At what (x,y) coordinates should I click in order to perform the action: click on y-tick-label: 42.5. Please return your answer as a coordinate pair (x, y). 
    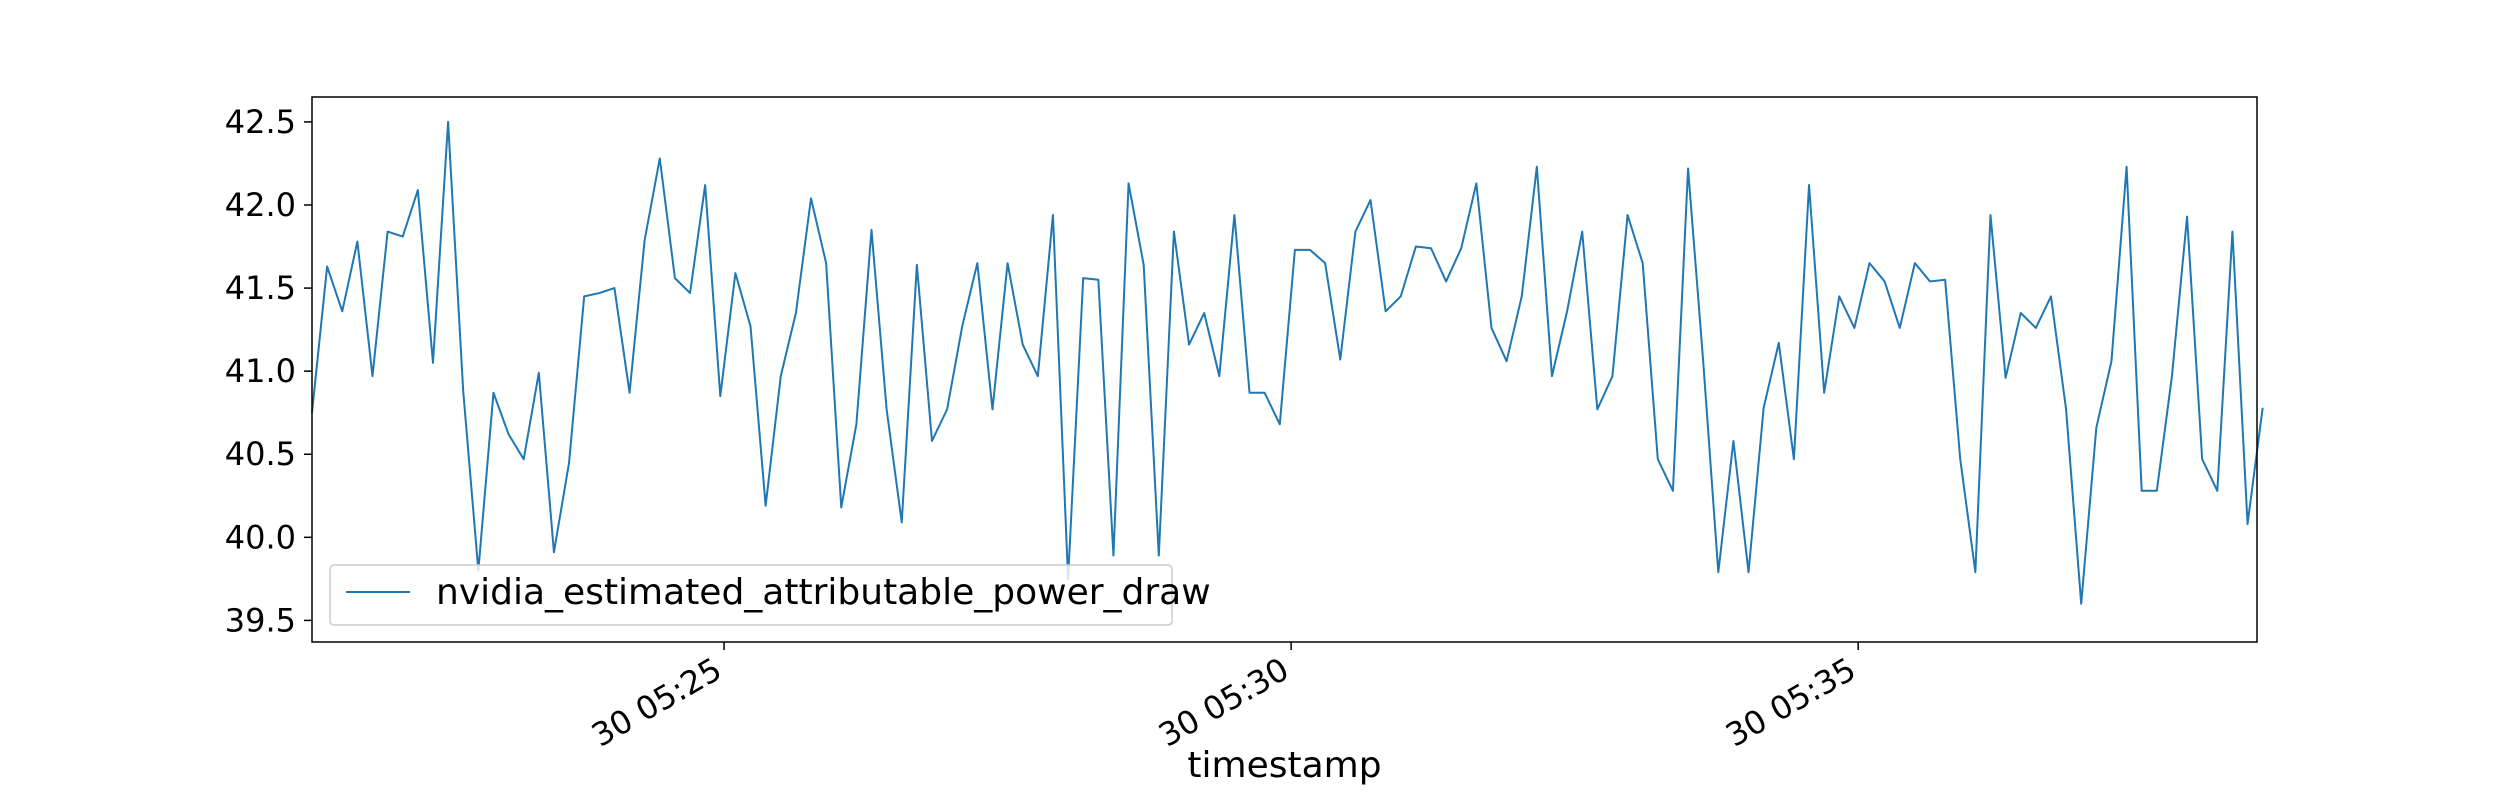
    Looking at the image, I should click on (260, 122).